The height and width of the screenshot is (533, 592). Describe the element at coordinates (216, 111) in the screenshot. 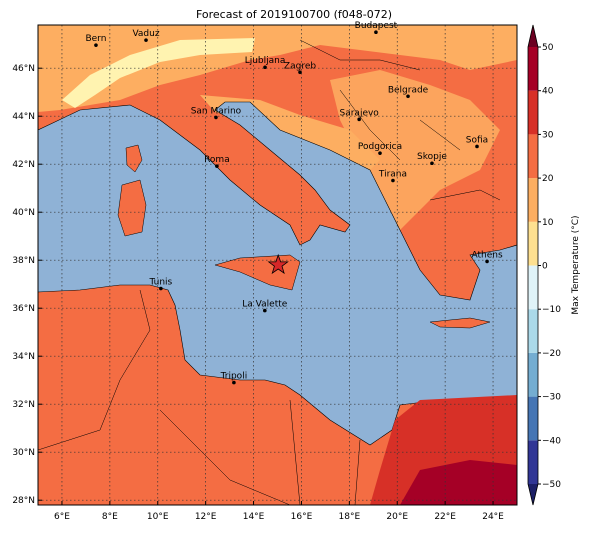

I see `city-label: San Marino` at that location.